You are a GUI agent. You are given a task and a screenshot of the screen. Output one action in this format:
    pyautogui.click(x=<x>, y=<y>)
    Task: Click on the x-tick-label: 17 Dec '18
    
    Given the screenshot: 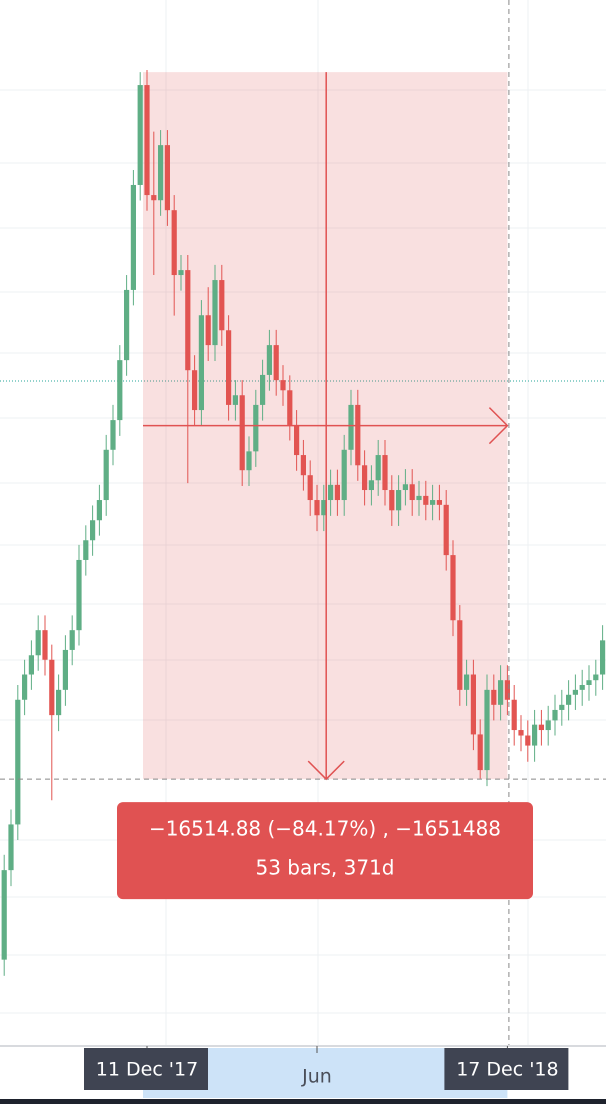 What is the action you would take?
    pyautogui.click(x=507, y=1070)
    